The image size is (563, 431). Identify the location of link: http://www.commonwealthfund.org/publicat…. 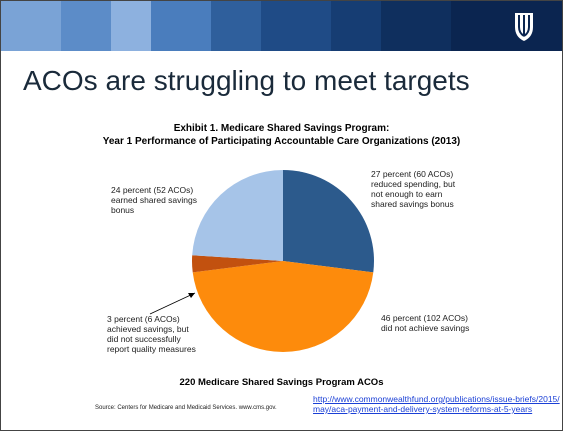
(436, 404).